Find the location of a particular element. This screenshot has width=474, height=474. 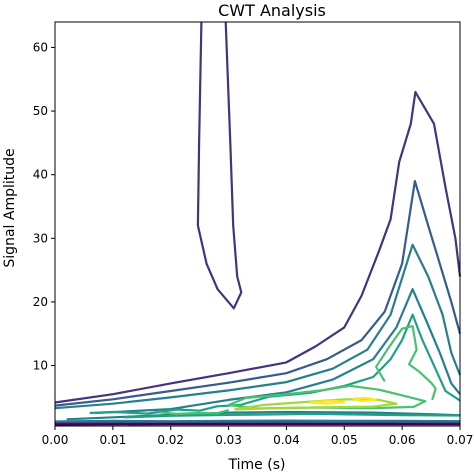

y-tick-label-3: 40 is located at coordinates (40, 175).